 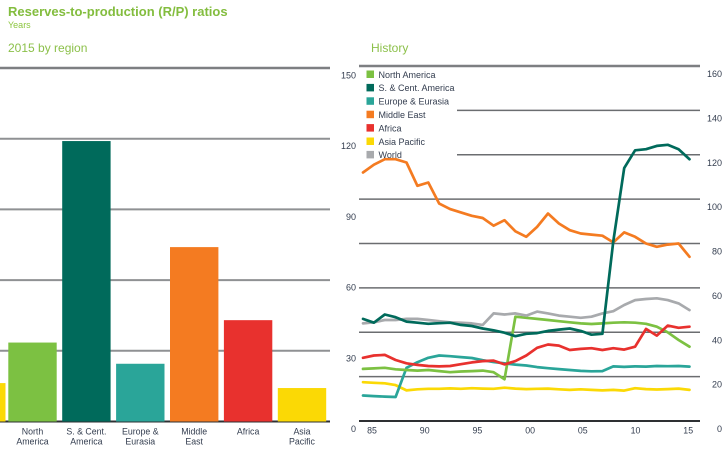 I want to click on cropped-adjacent-bar, so click(x=3, y=402).